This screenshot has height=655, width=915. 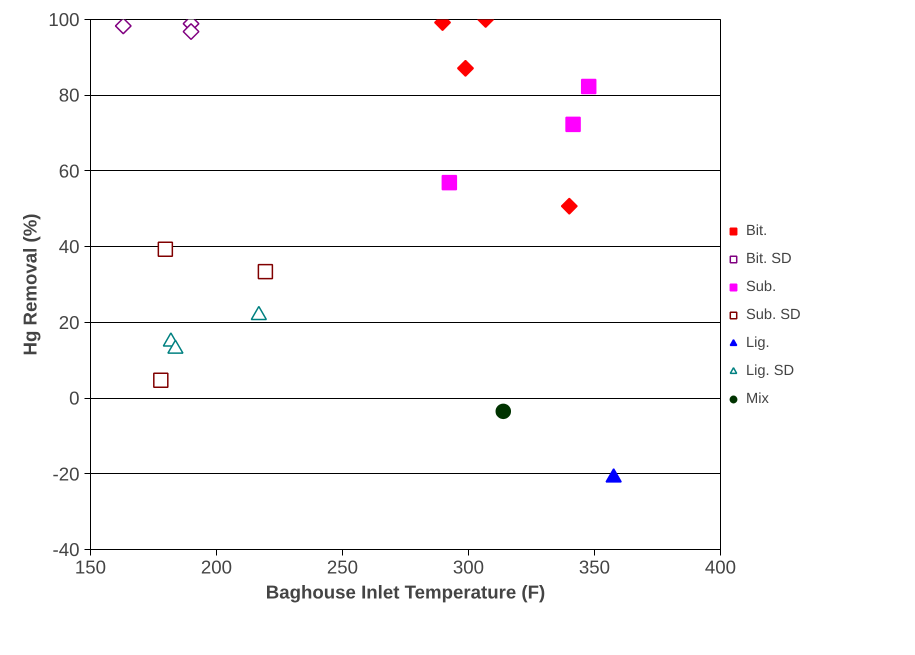 What do you see at coordinates (342, 567) in the screenshot?
I see `x-tick-label: 250` at bounding box center [342, 567].